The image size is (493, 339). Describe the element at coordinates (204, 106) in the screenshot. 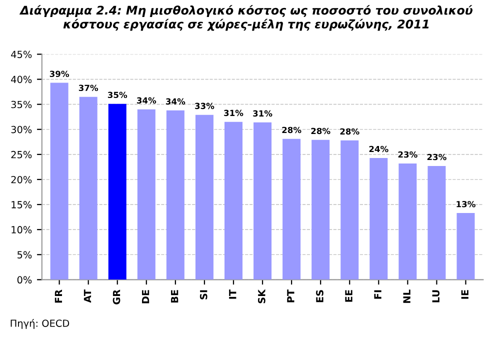

I see `data-label: 33%` at that location.